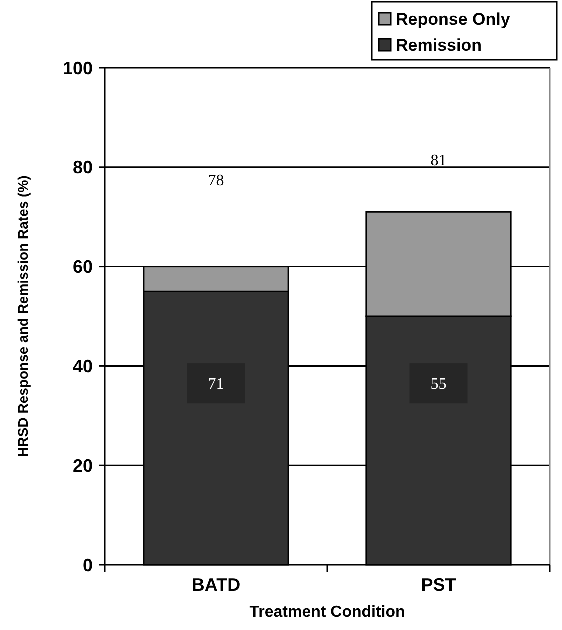  I want to click on y-tick-label: 40, so click(82, 366).